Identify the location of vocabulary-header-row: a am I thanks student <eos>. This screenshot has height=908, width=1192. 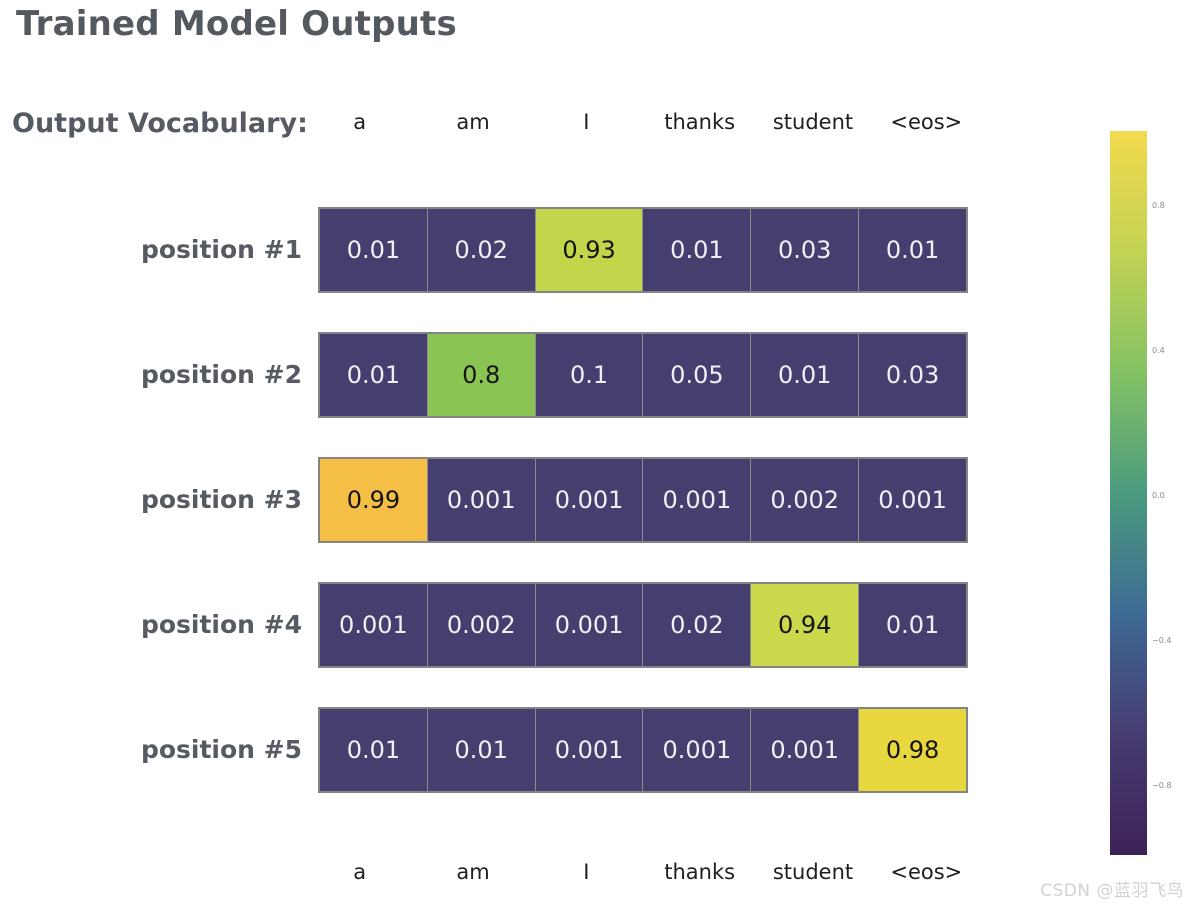
(643, 122).